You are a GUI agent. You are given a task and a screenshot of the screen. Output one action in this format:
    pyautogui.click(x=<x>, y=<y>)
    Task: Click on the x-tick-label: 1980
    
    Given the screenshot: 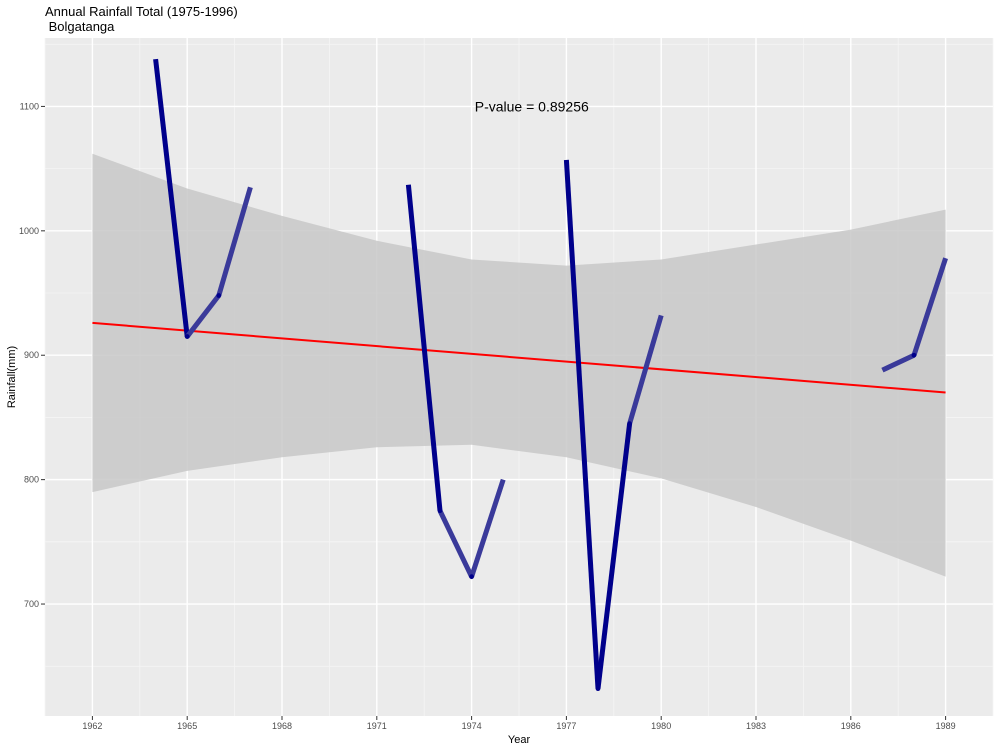 What is the action you would take?
    pyautogui.click(x=661, y=726)
    